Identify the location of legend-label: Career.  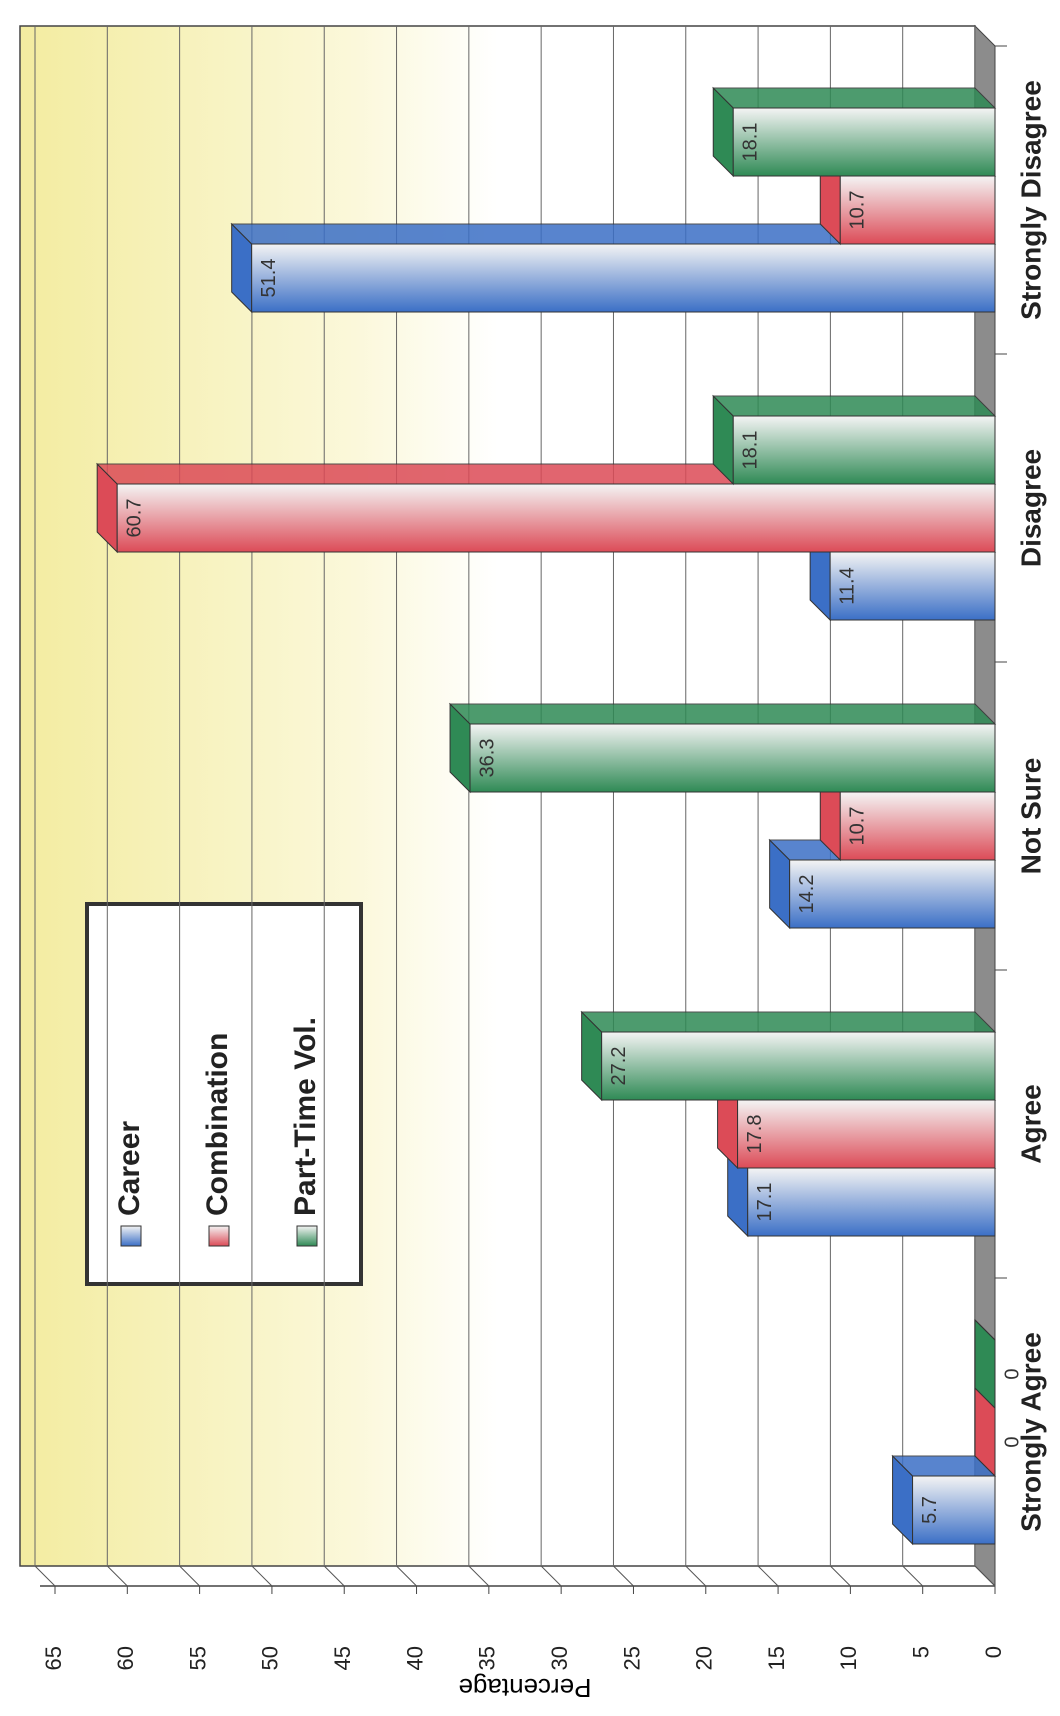
(129, 1168).